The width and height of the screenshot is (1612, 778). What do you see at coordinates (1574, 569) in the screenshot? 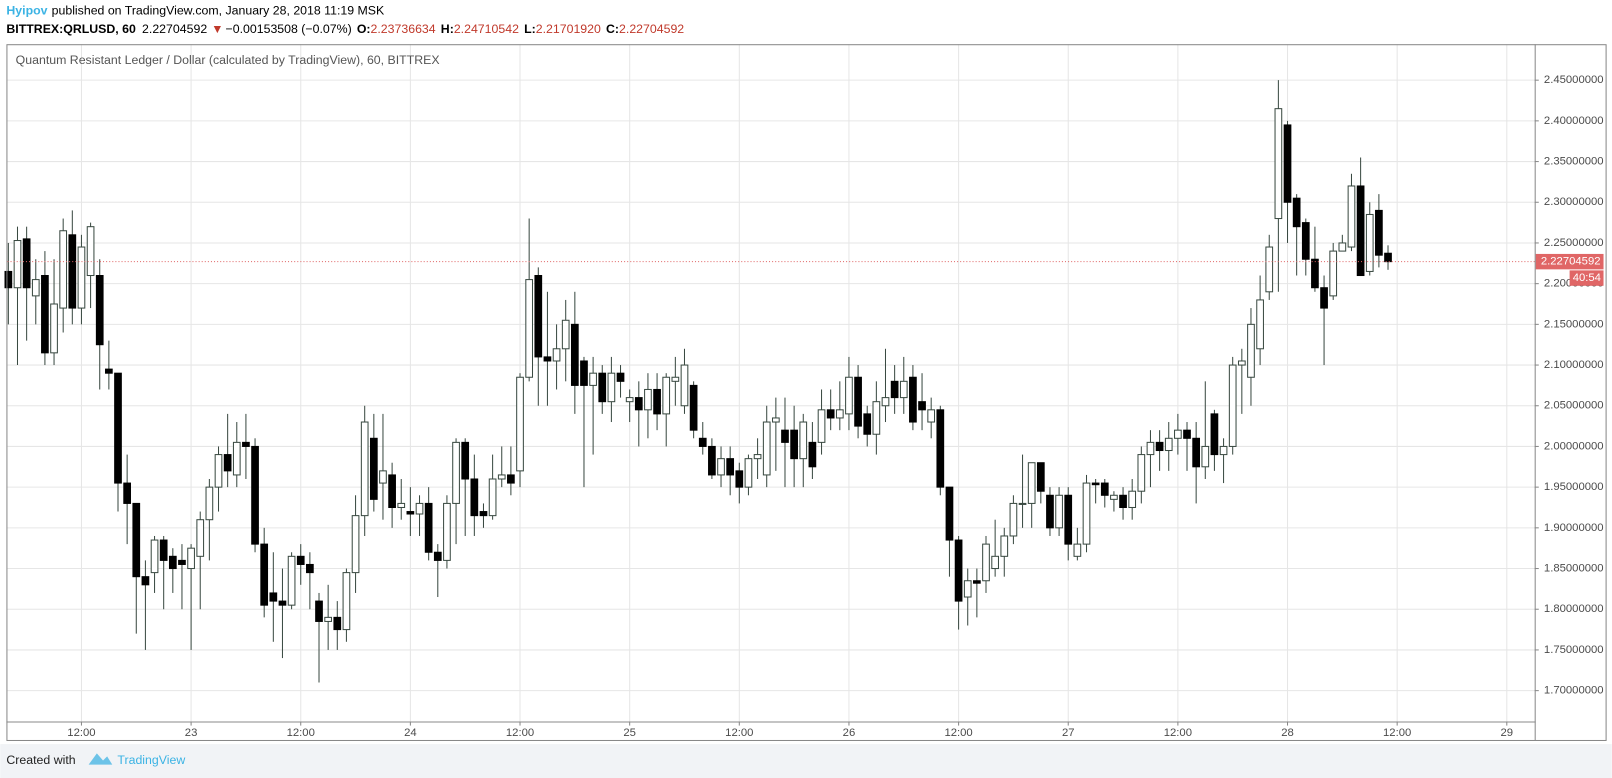
I see `y-tick-label: 1.85000000` at bounding box center [1574, 569].